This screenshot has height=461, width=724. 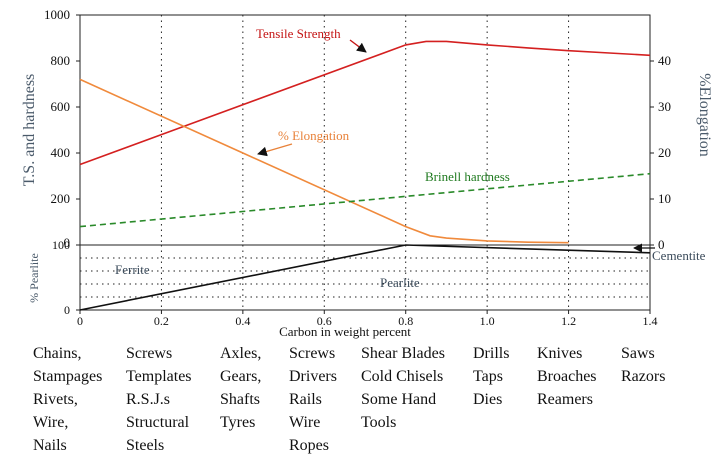 What do you see at coordinates (467, 176) in the screenshot?
I see `brinell-hardness-label: Brinell hardness` at bounding box center [467, 176].